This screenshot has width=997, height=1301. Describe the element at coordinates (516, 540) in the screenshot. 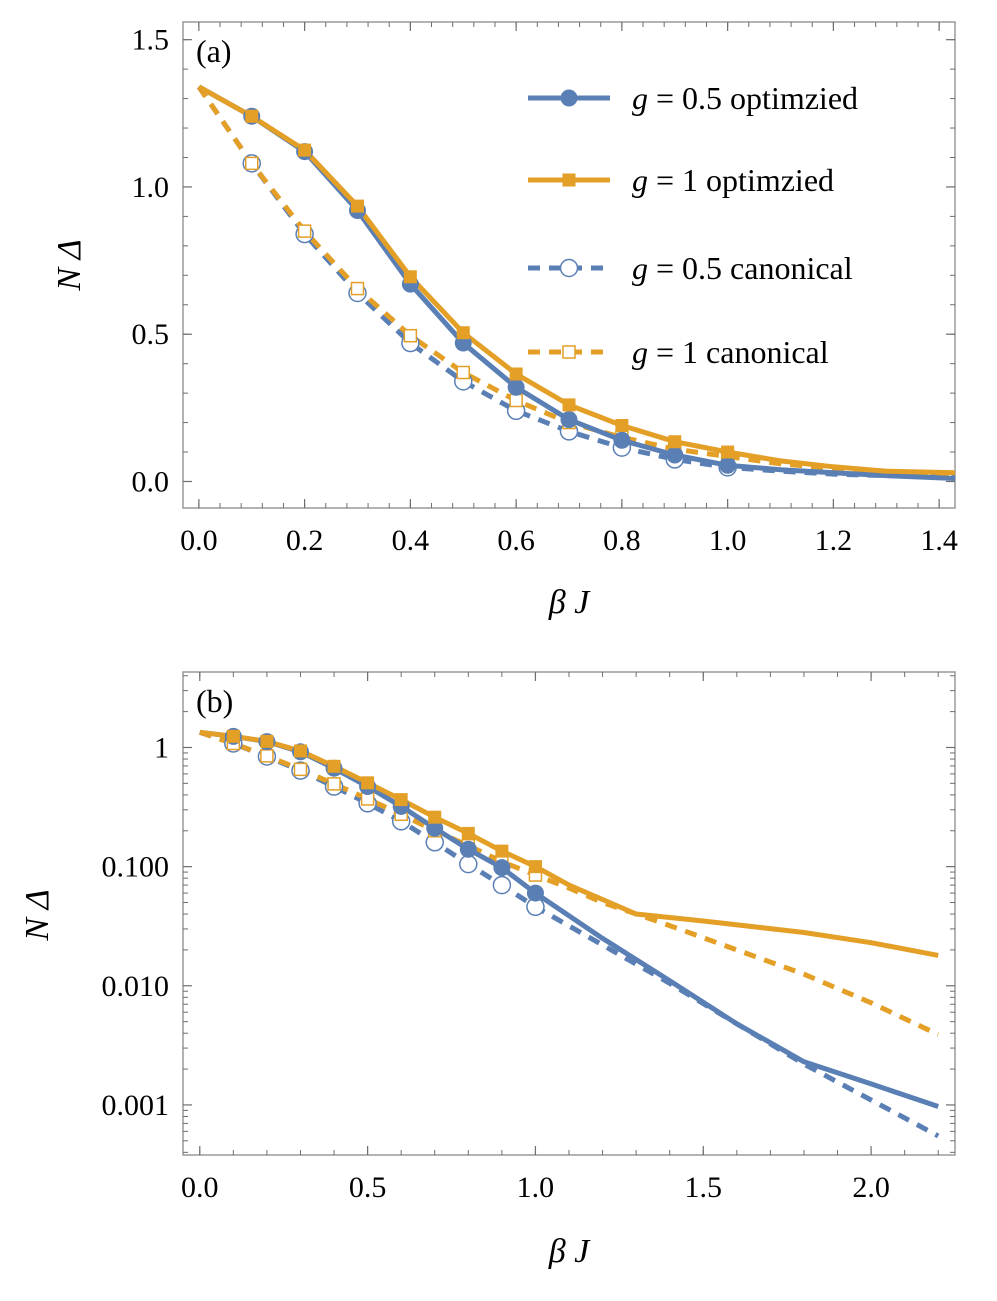

I see `x-tick-label: 0.6` at that location.